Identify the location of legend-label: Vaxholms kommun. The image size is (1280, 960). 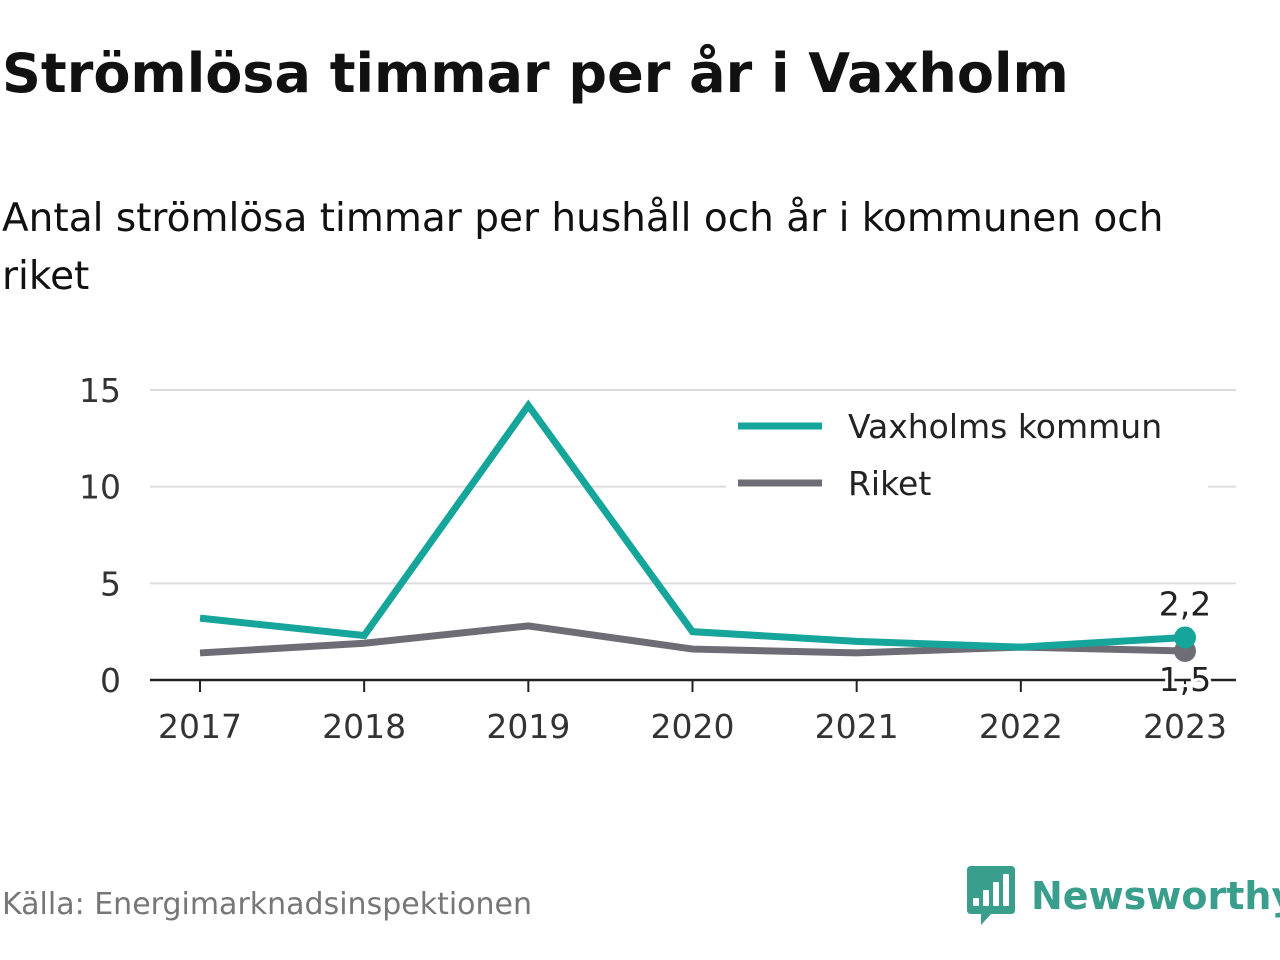
(1005, 426).